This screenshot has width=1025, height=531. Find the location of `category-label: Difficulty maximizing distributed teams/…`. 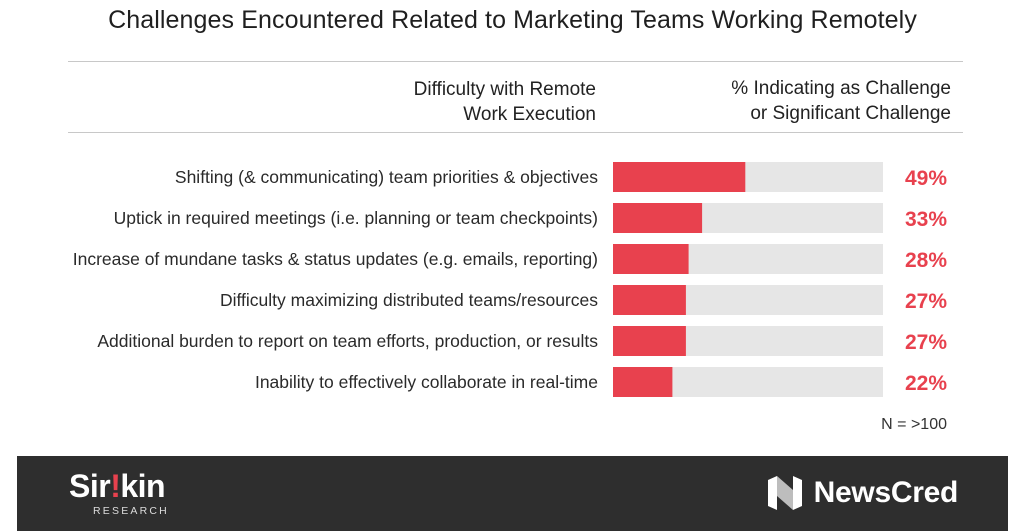

category-label: Difficulty maximizing distributed teams/… is located at coordinates (409, 300).